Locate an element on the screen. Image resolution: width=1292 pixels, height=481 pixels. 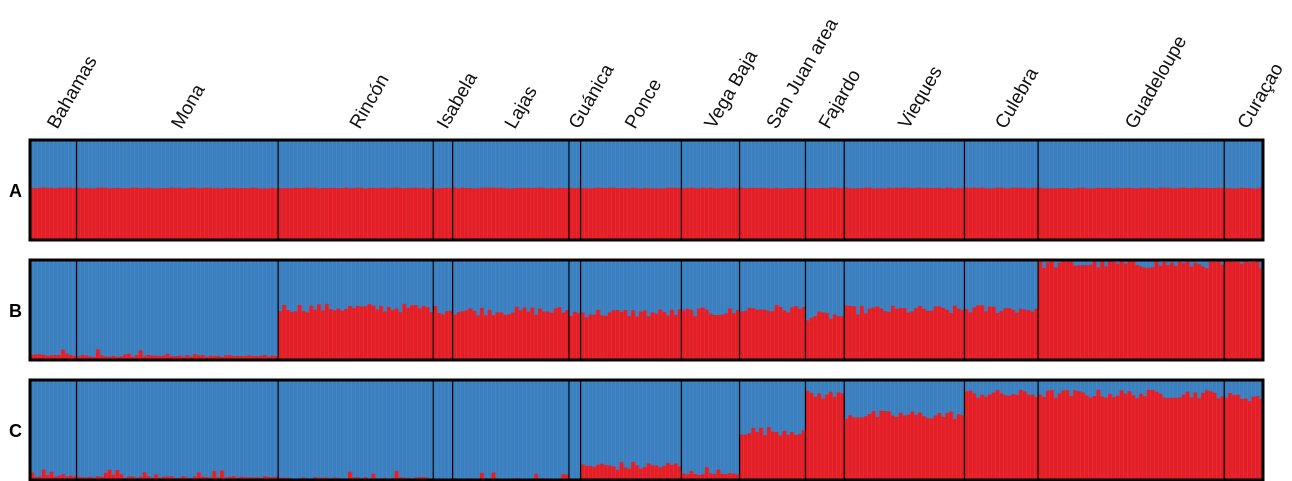
population-label: Isabela is located at coordinates (457, 101).